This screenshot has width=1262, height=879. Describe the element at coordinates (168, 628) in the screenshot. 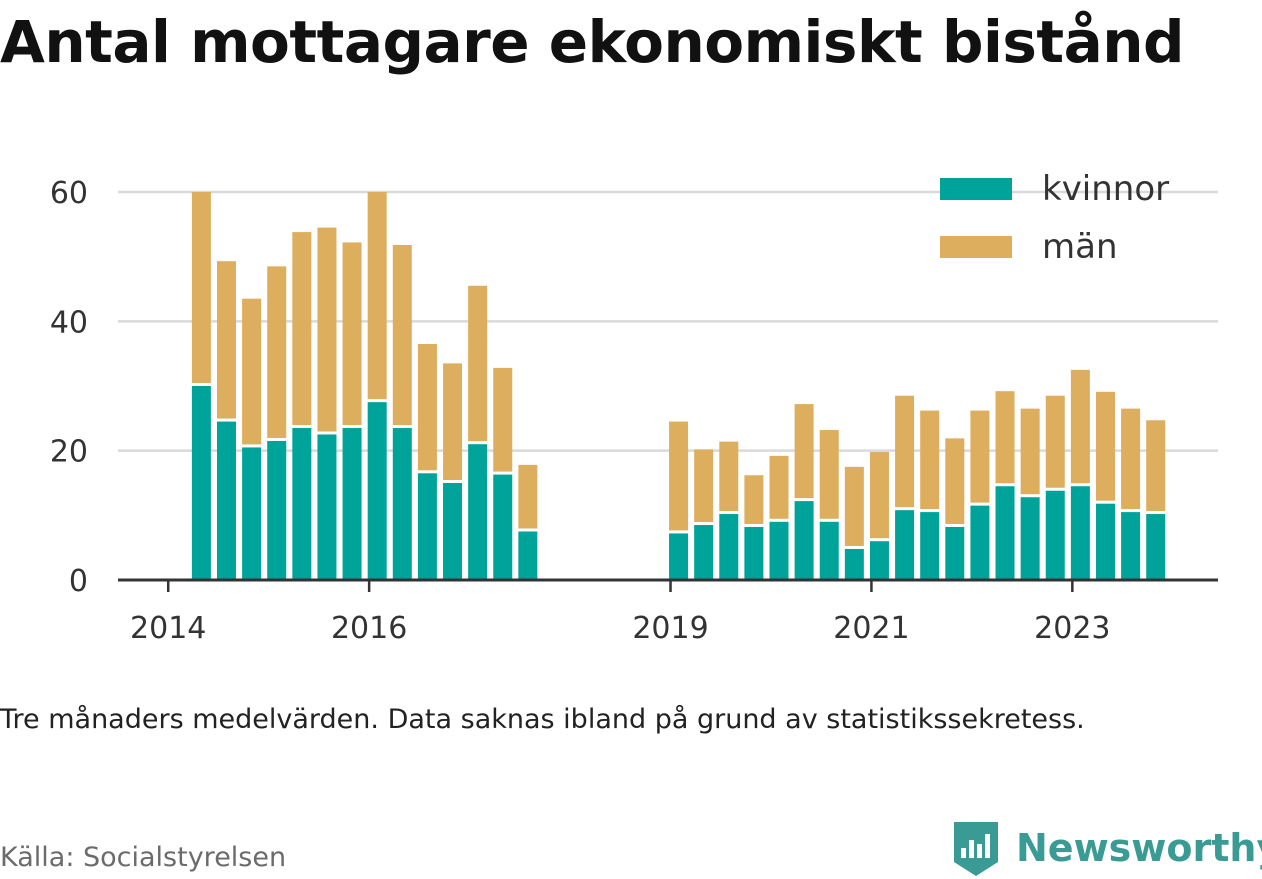

I see `x-tick-label: 2014` at that location.